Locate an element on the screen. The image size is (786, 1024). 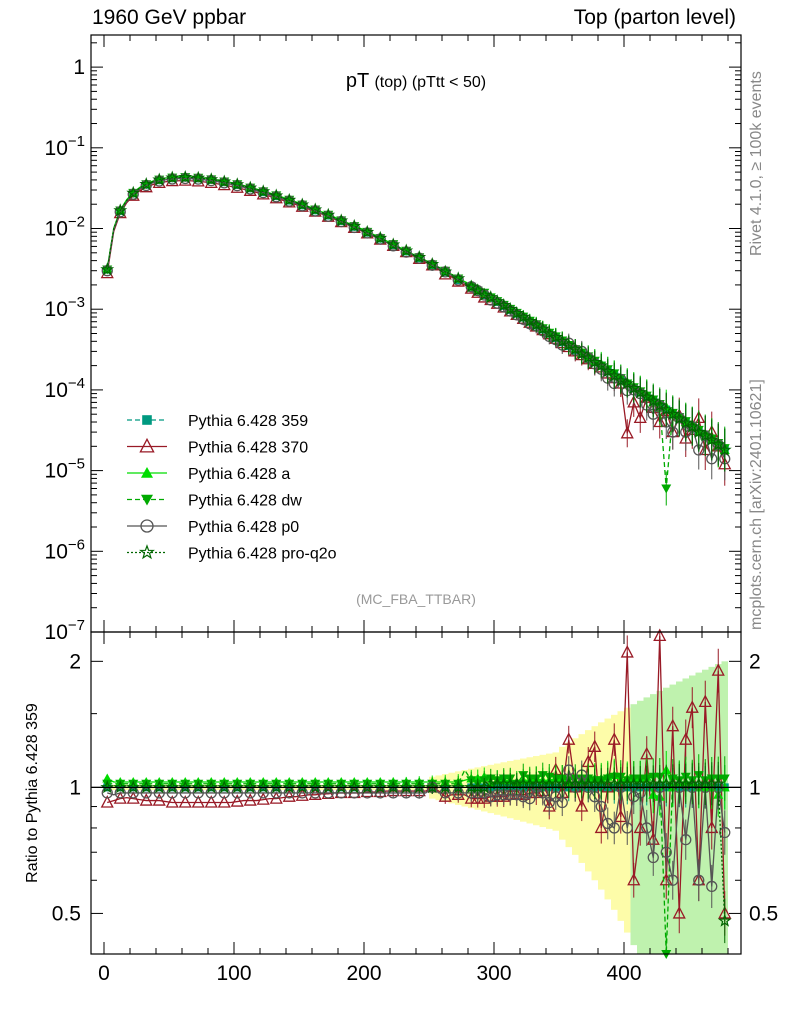
plot-title-main: pT is located at coordinates (360, 81).